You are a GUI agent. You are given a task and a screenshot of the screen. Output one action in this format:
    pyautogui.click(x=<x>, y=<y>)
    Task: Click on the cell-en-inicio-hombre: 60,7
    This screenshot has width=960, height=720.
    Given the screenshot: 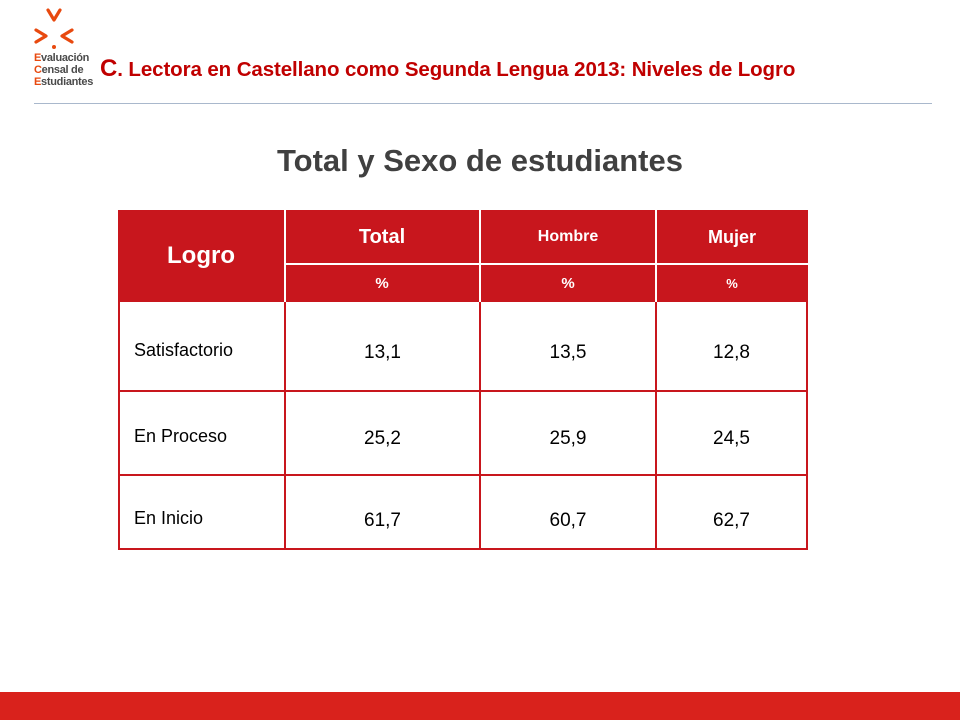 What is the action you would take?
    pyautogui.click(x=568, y=520)
    